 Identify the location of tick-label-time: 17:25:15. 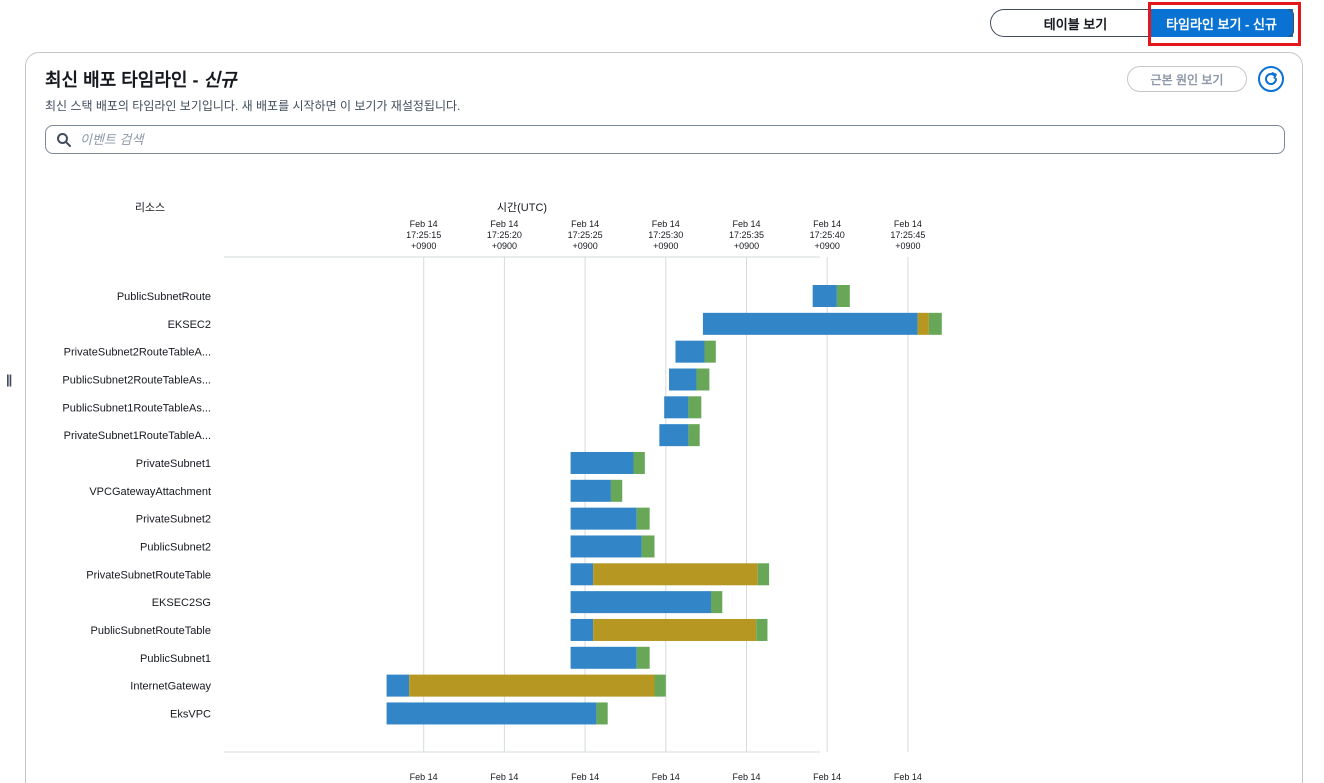
(423, 235).